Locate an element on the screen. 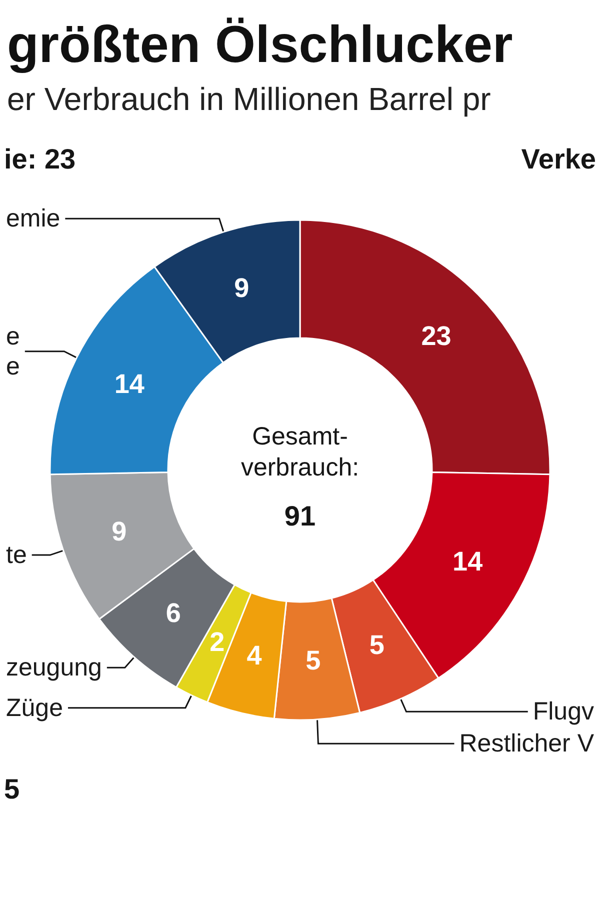 Image resolution: width=600 pixels, height=900 pixels. slice-label: emie is located at coordinates (33, 218).